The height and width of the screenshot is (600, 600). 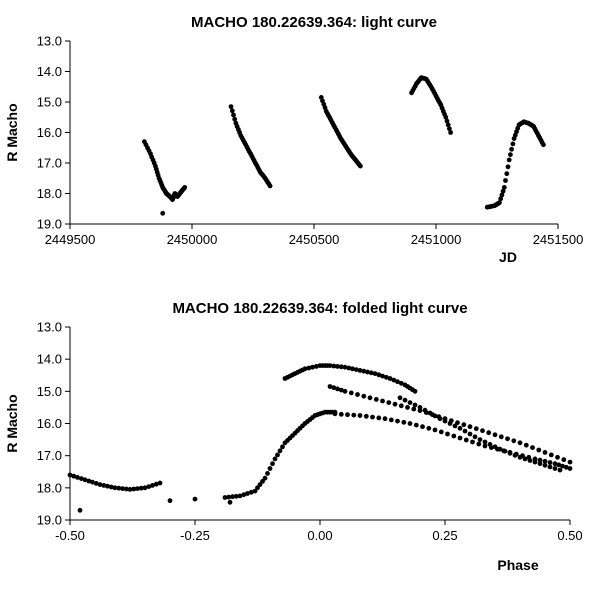 I want to click on x-tick-label: -0.25, so click(x=195, y=535).